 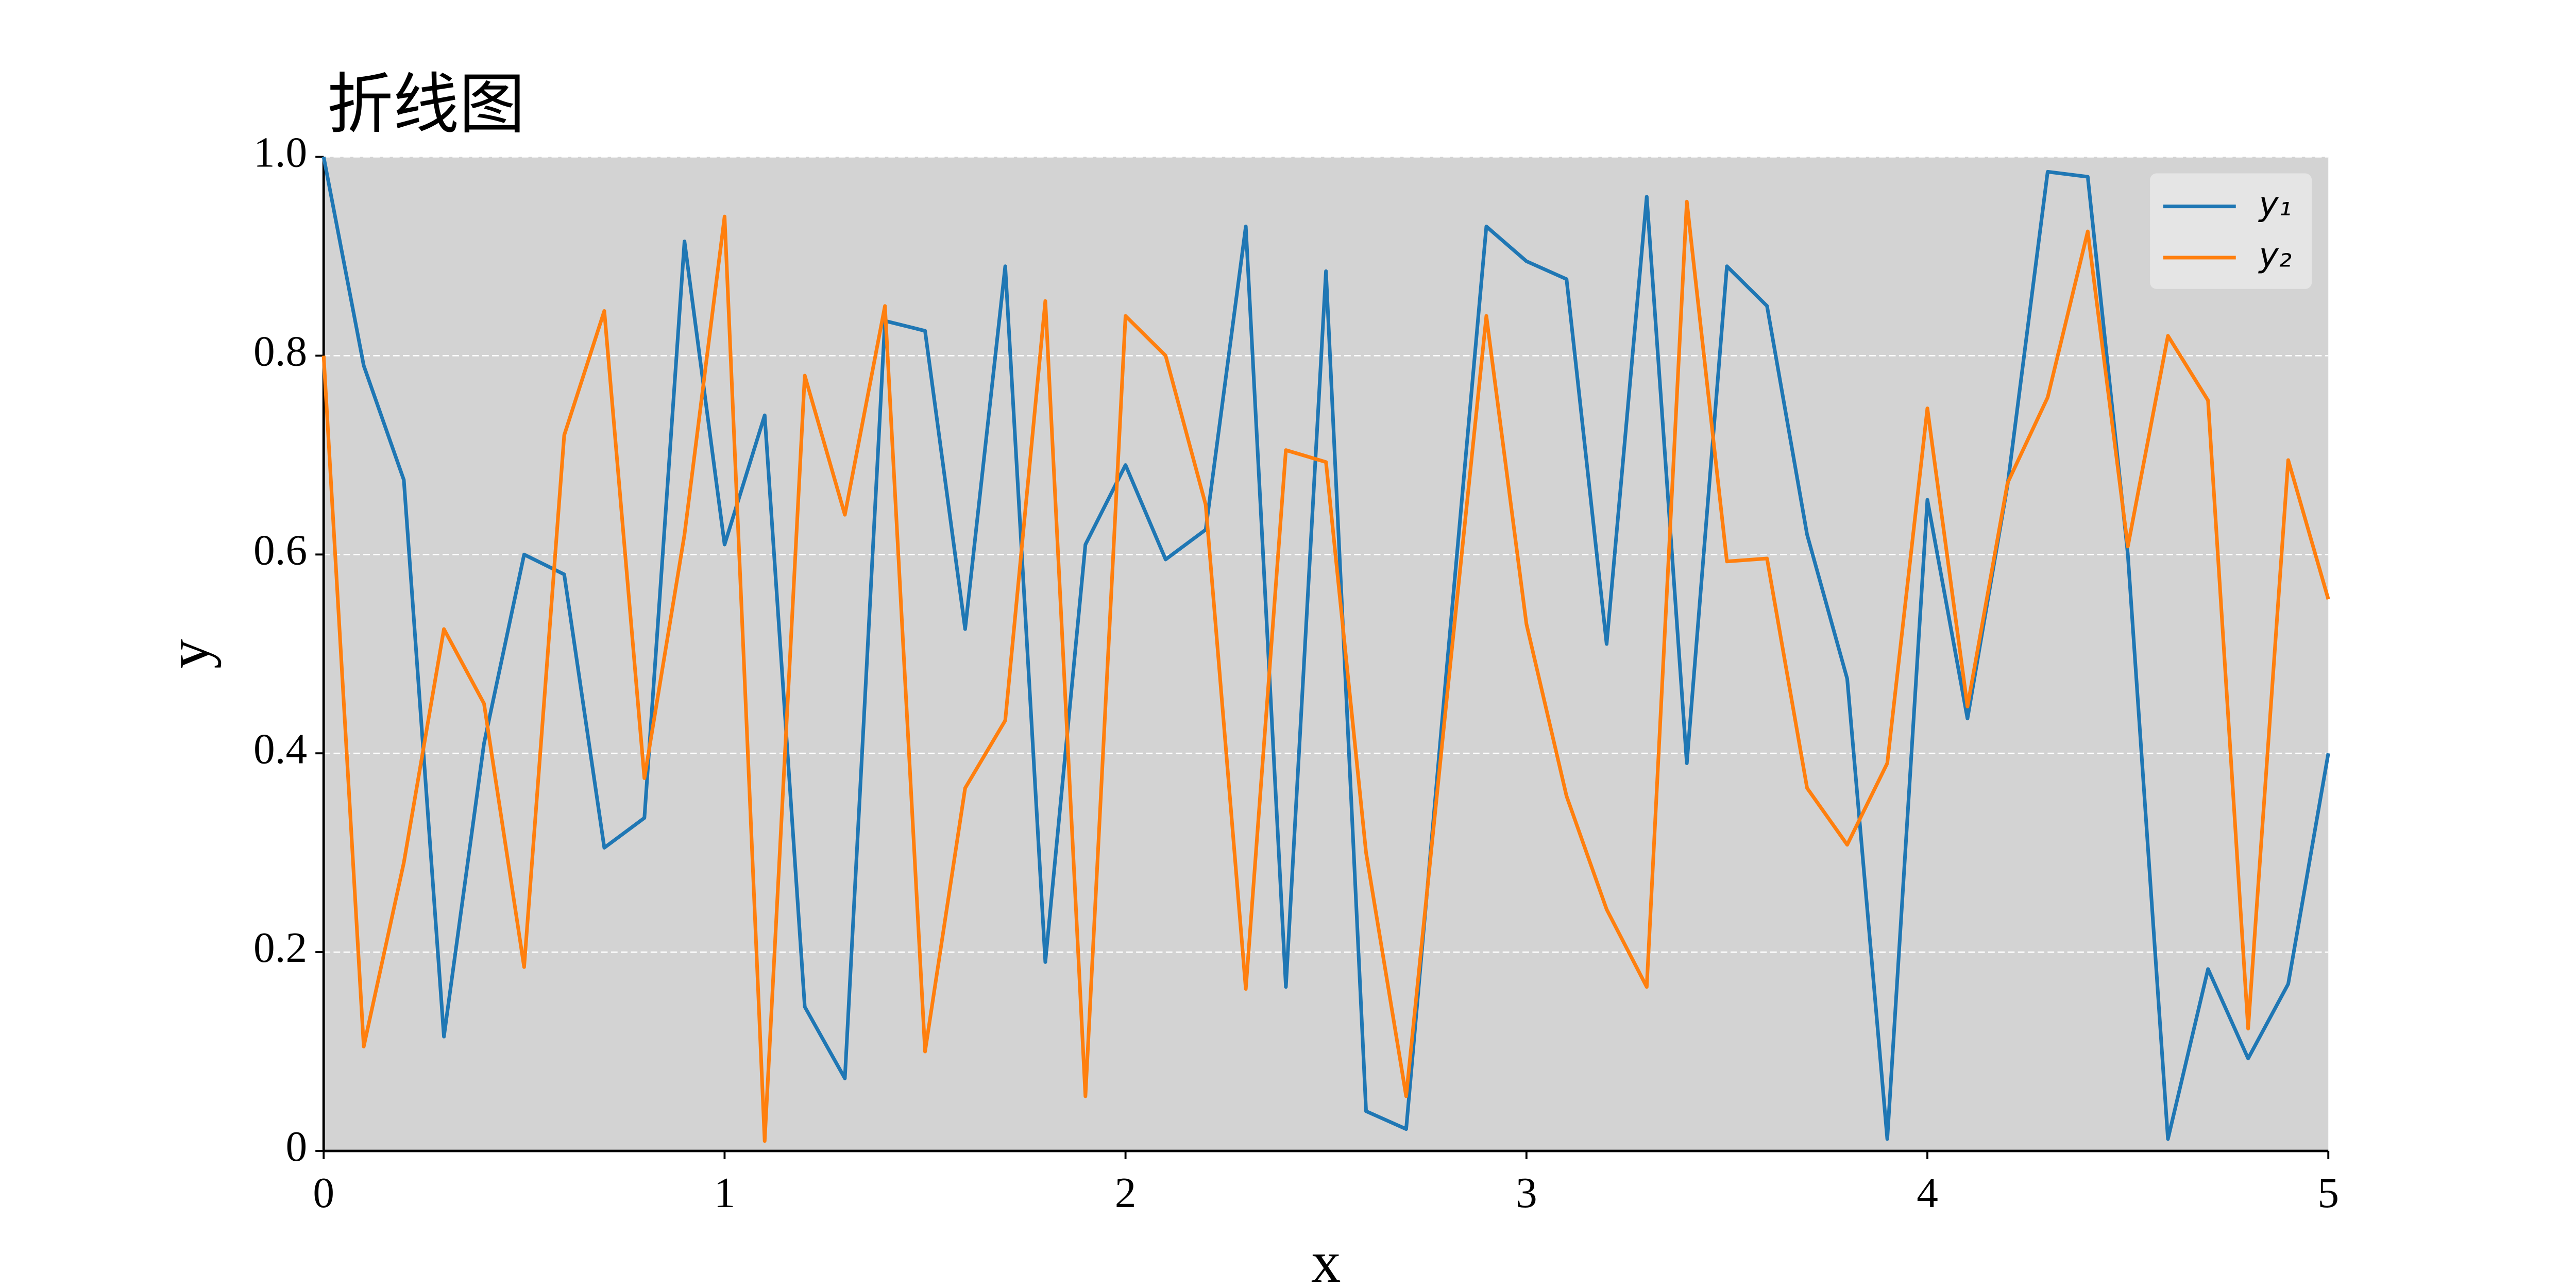 What do you see at coordinates (1927, 1193) in the screenshot?
I see `x-tick-label: 4` at bounding box center [1927, 1193].